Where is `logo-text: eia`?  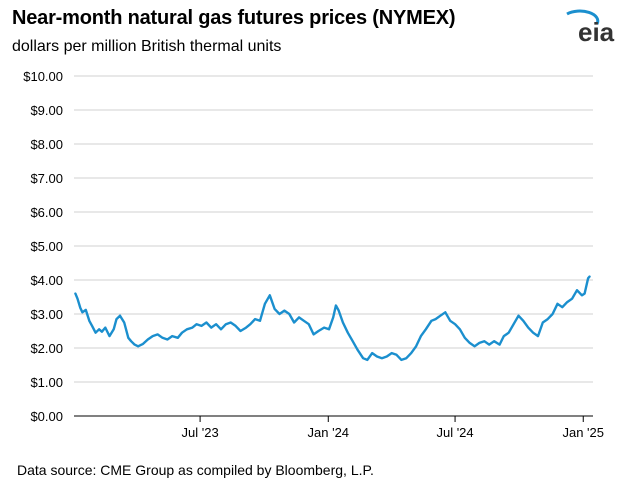
logo-text: eia is located at coordinates (596, 30).